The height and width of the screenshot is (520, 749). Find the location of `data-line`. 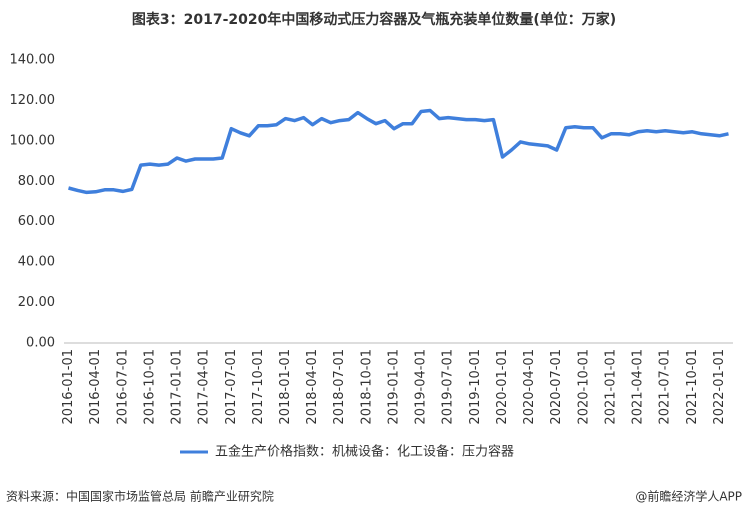

data-line is located at coordinates (398, 151).